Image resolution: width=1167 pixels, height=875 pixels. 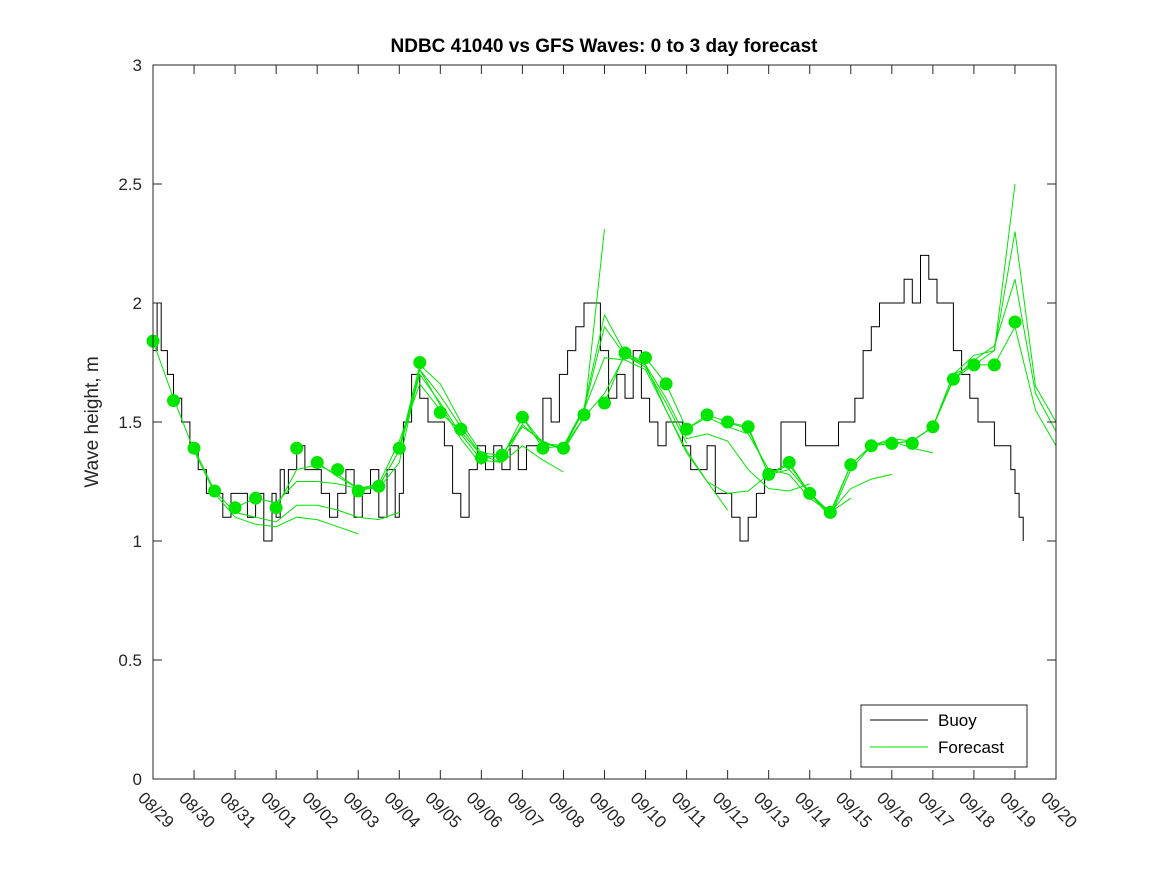 What do you see at coordinates (92, 421) in the screenshot?
I see `y-axis-label: Wave height, m` at bounding box center [92, 421].